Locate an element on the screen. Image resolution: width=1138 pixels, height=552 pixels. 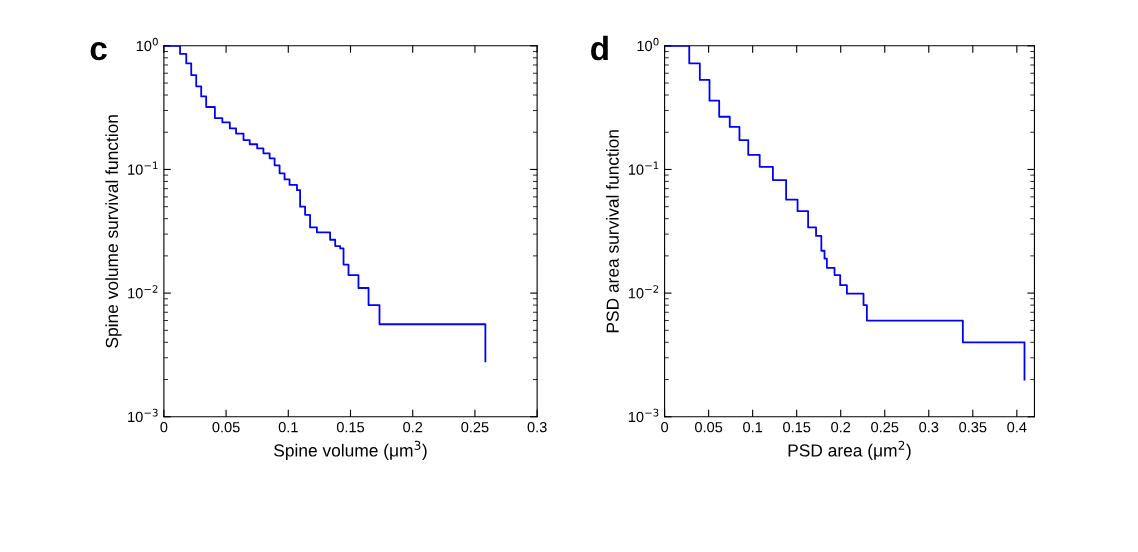
x-tick-label: 0.35 is located at coordinates (973, 427).